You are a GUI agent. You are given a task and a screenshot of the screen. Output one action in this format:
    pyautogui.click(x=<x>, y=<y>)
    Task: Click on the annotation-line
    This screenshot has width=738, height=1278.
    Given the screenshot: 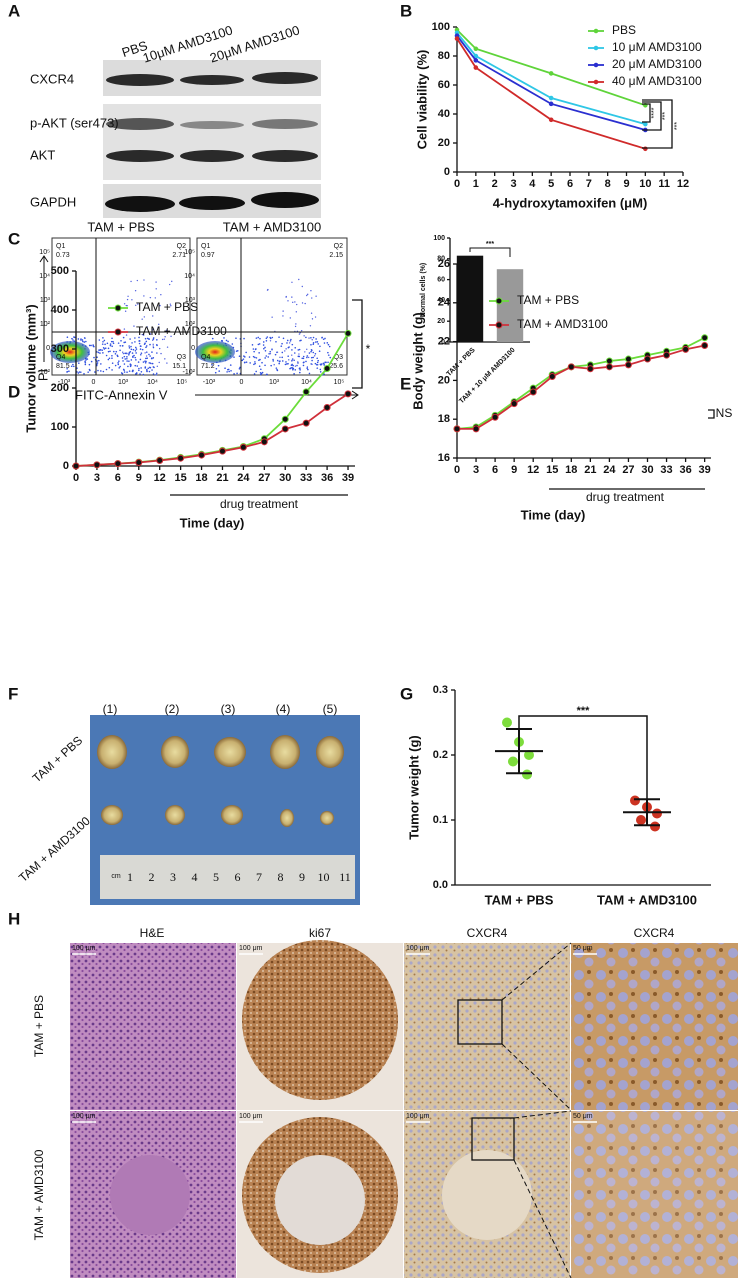 What is the action you would take?
    pyautogui.click(x=711, y=414)
    